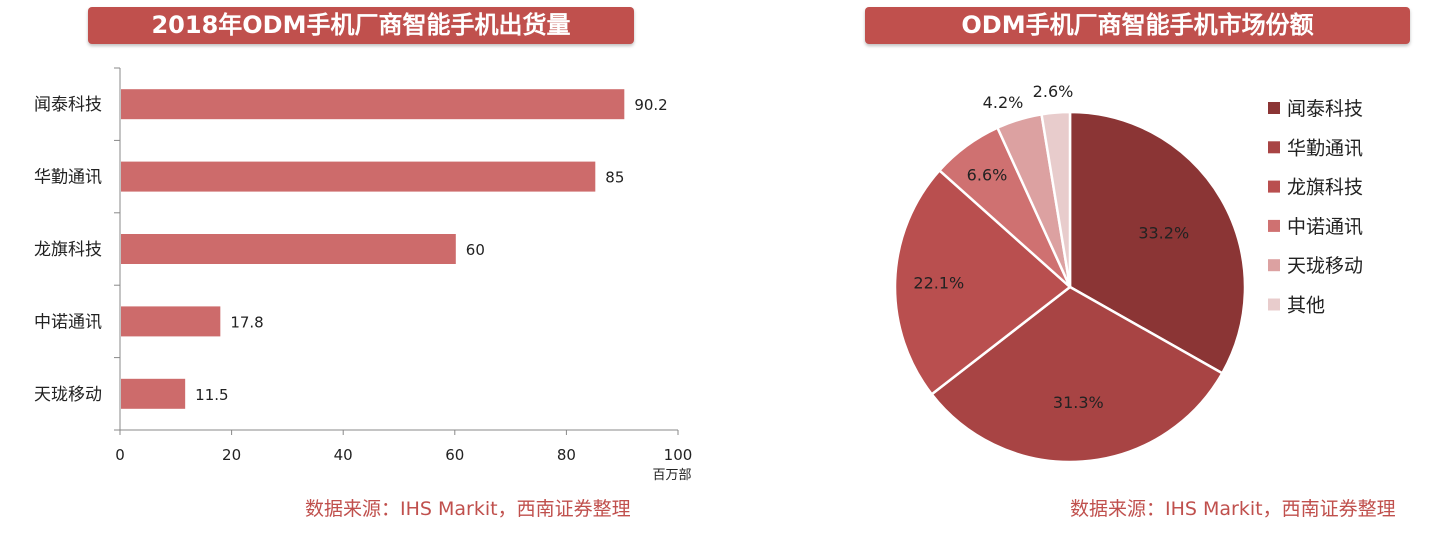  What do you see at coordinates (1325, 227) in the screenshot?
I see `legend-label: 中诺通讯` at bounding box center [1325, 227].